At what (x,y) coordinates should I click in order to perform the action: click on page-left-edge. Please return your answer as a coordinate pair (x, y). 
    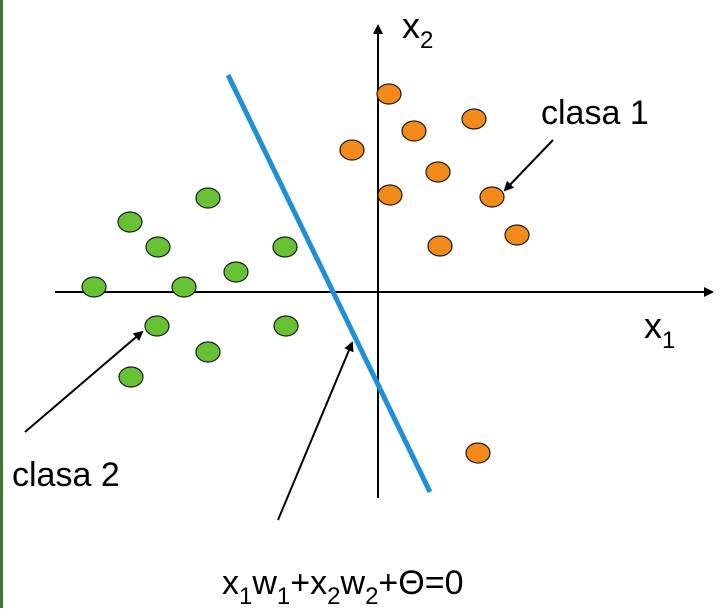
    Looking at the image, I should click on (1, 304).